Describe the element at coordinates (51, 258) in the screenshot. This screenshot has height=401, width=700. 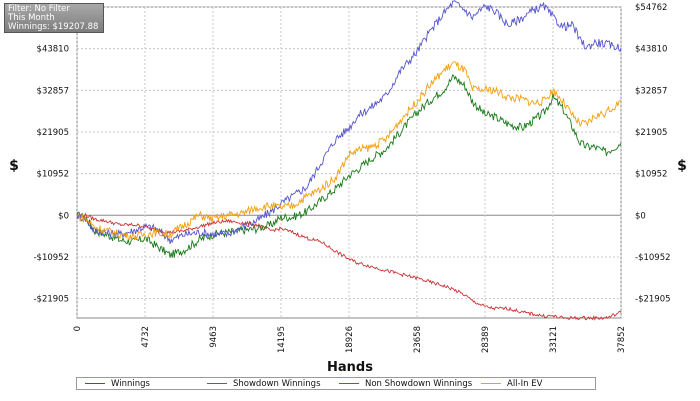
I see `y-tick-label-left: -$10952` at that location.